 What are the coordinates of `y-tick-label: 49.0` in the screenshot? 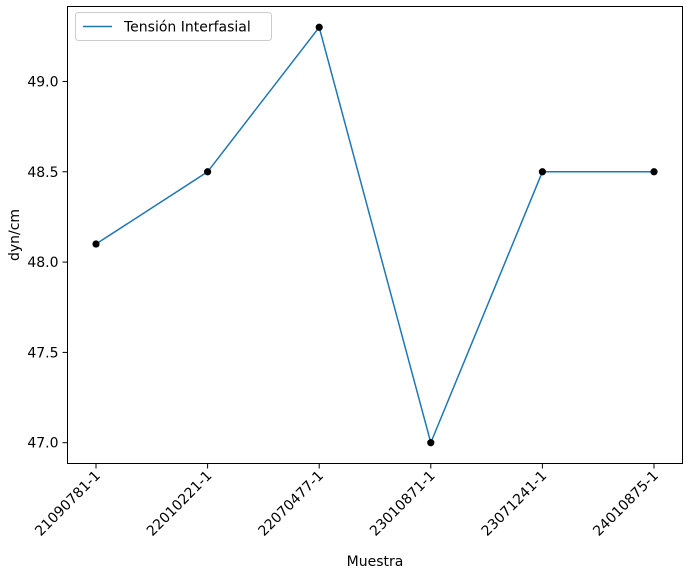 It's located at (42, 82).